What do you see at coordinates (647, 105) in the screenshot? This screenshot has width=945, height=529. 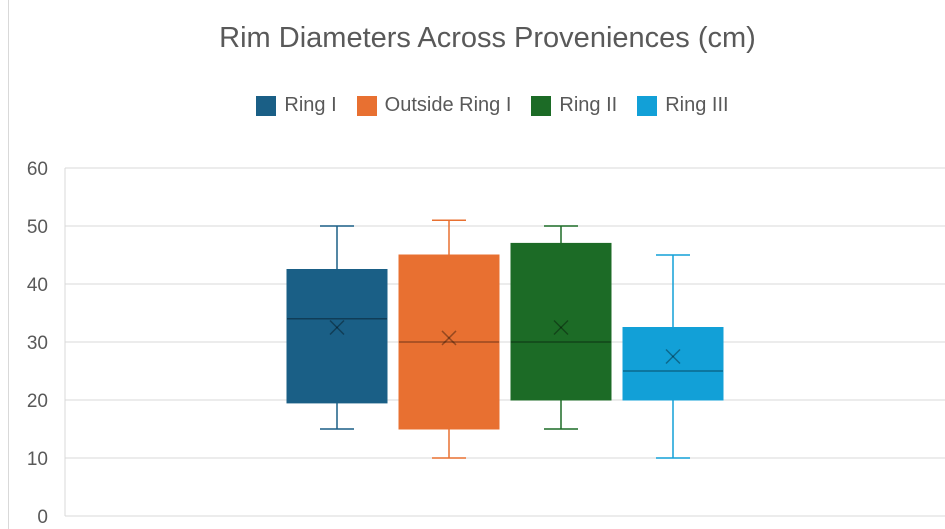 I see `legend-swatch-ring-iii` at bounding box center [647, 105].